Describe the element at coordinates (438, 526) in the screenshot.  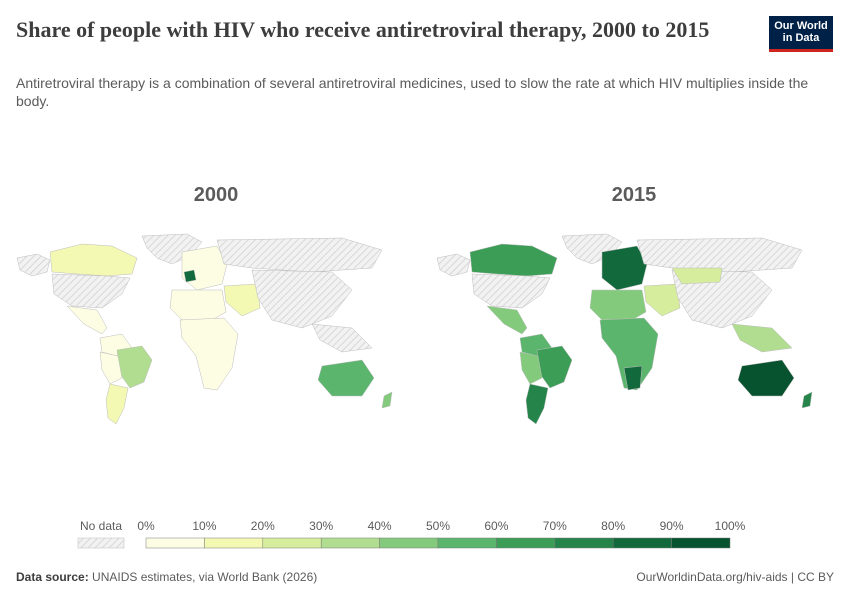
I see `legend-tick-label: 50%` at that location.